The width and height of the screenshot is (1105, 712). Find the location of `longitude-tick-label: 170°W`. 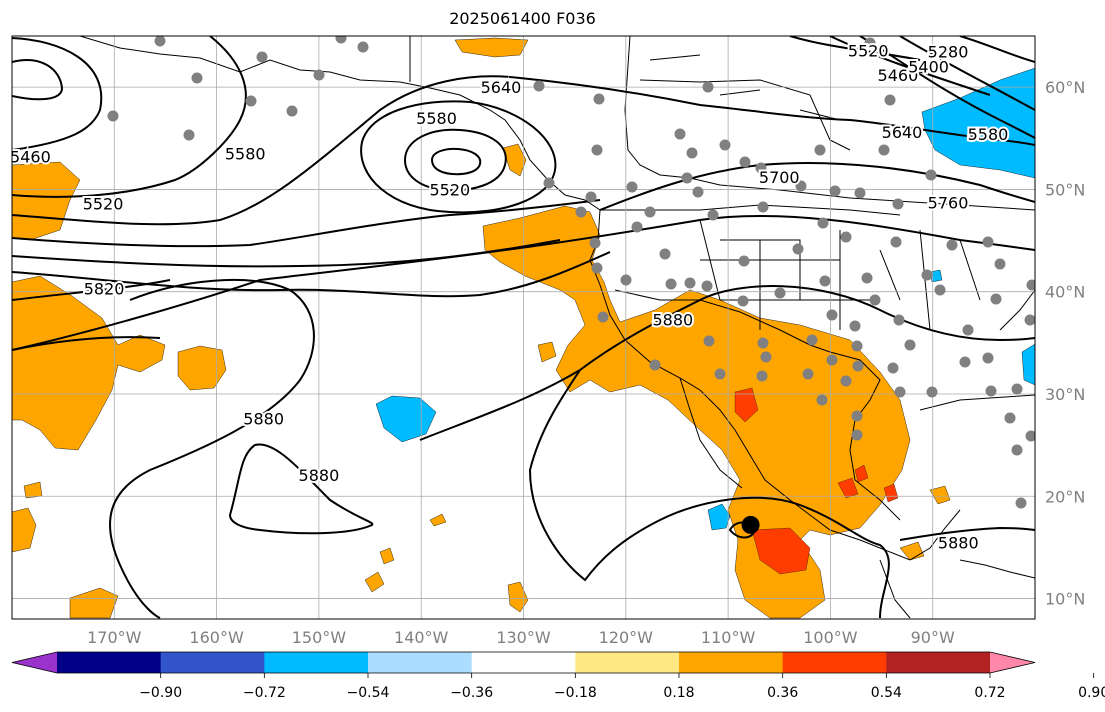

longitude-tick-label: 170°W is located at coordinates (114, 637).